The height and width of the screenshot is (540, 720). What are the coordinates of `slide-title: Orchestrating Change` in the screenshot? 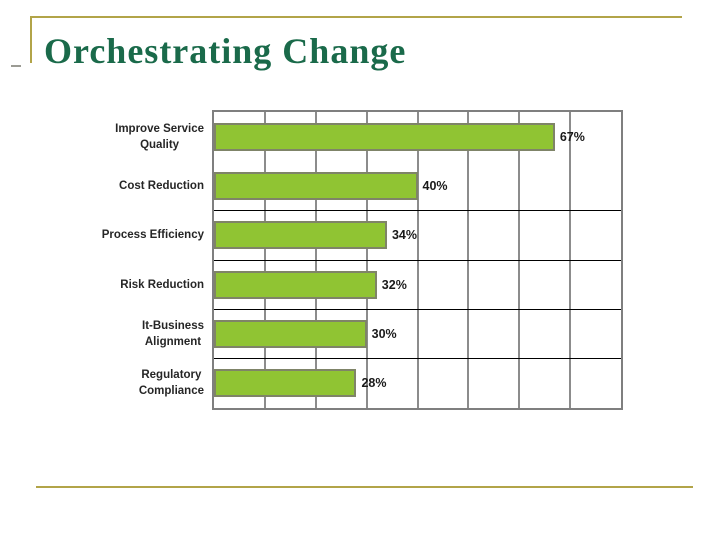 It's located at (225, 51).